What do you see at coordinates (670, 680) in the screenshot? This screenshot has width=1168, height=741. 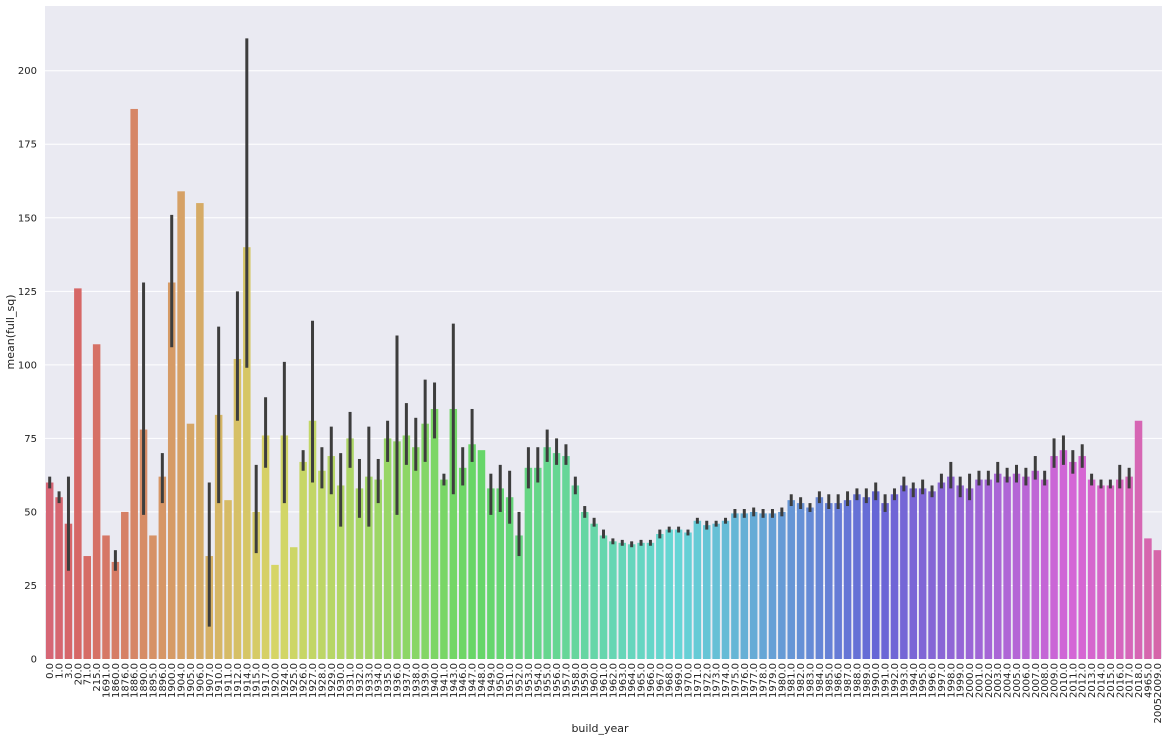 I see `x-tick-label: 1968.0` at bounding box center [670, 680].